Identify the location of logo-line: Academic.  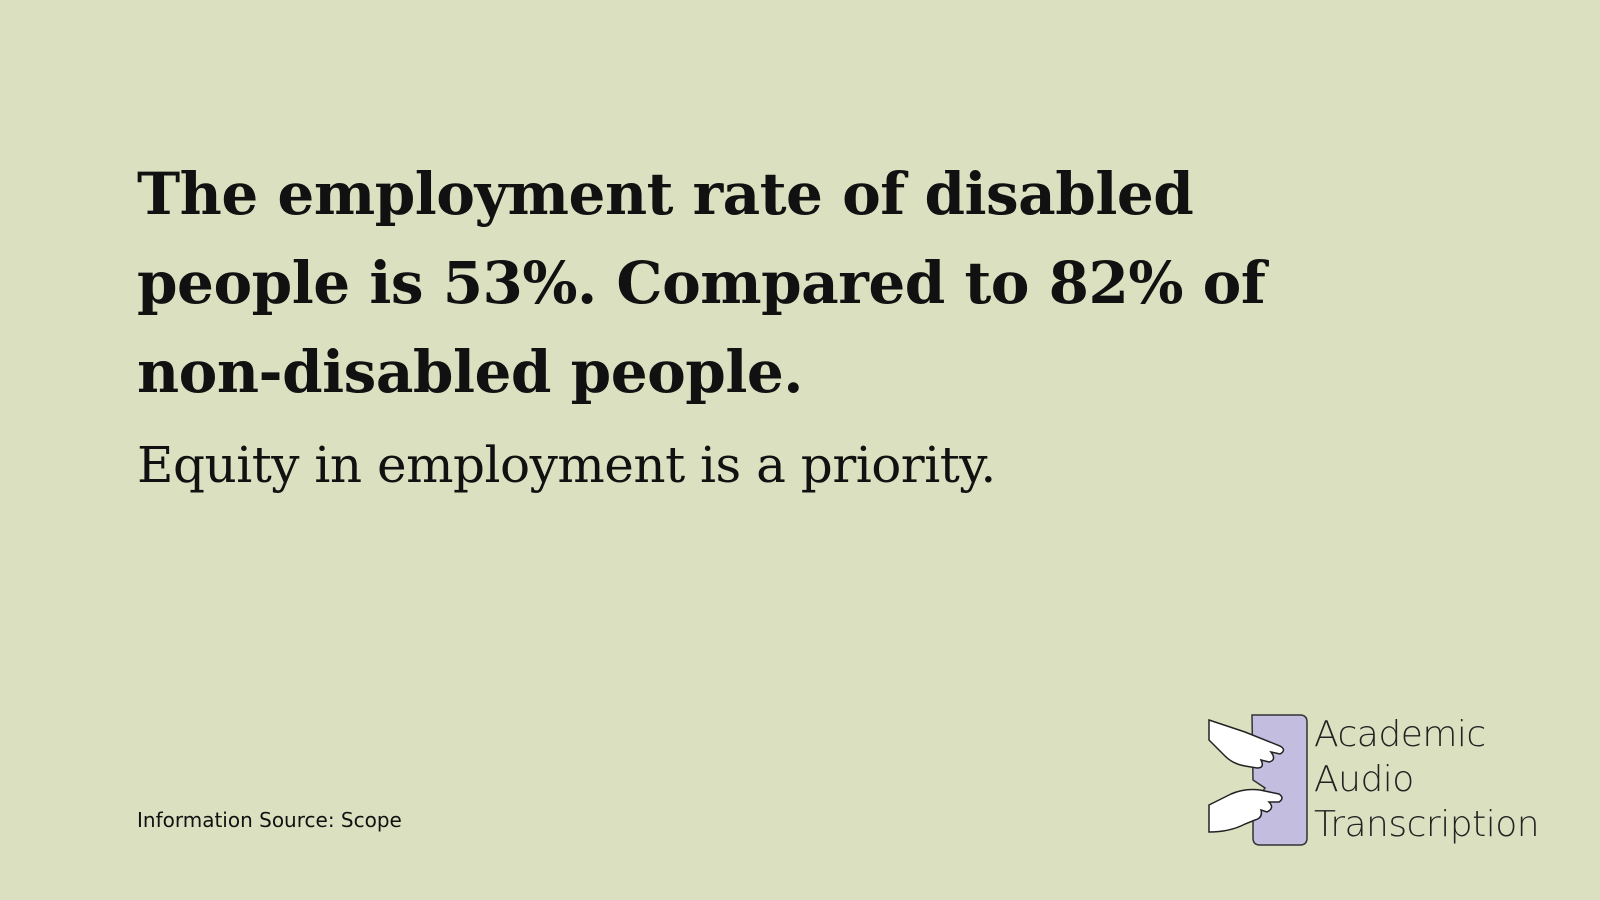
(1400, 734).